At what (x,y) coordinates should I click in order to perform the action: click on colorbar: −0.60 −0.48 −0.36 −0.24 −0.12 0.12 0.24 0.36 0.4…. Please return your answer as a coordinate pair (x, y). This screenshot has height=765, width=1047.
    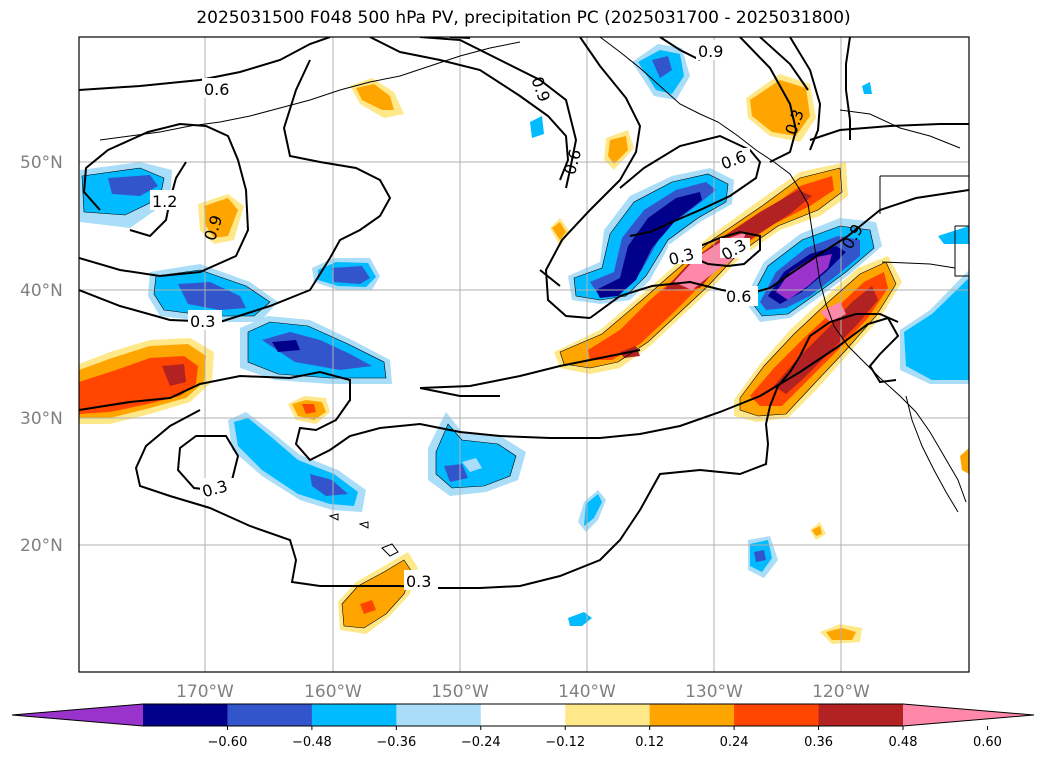
    Looking at the image, I should click on (523, 726).